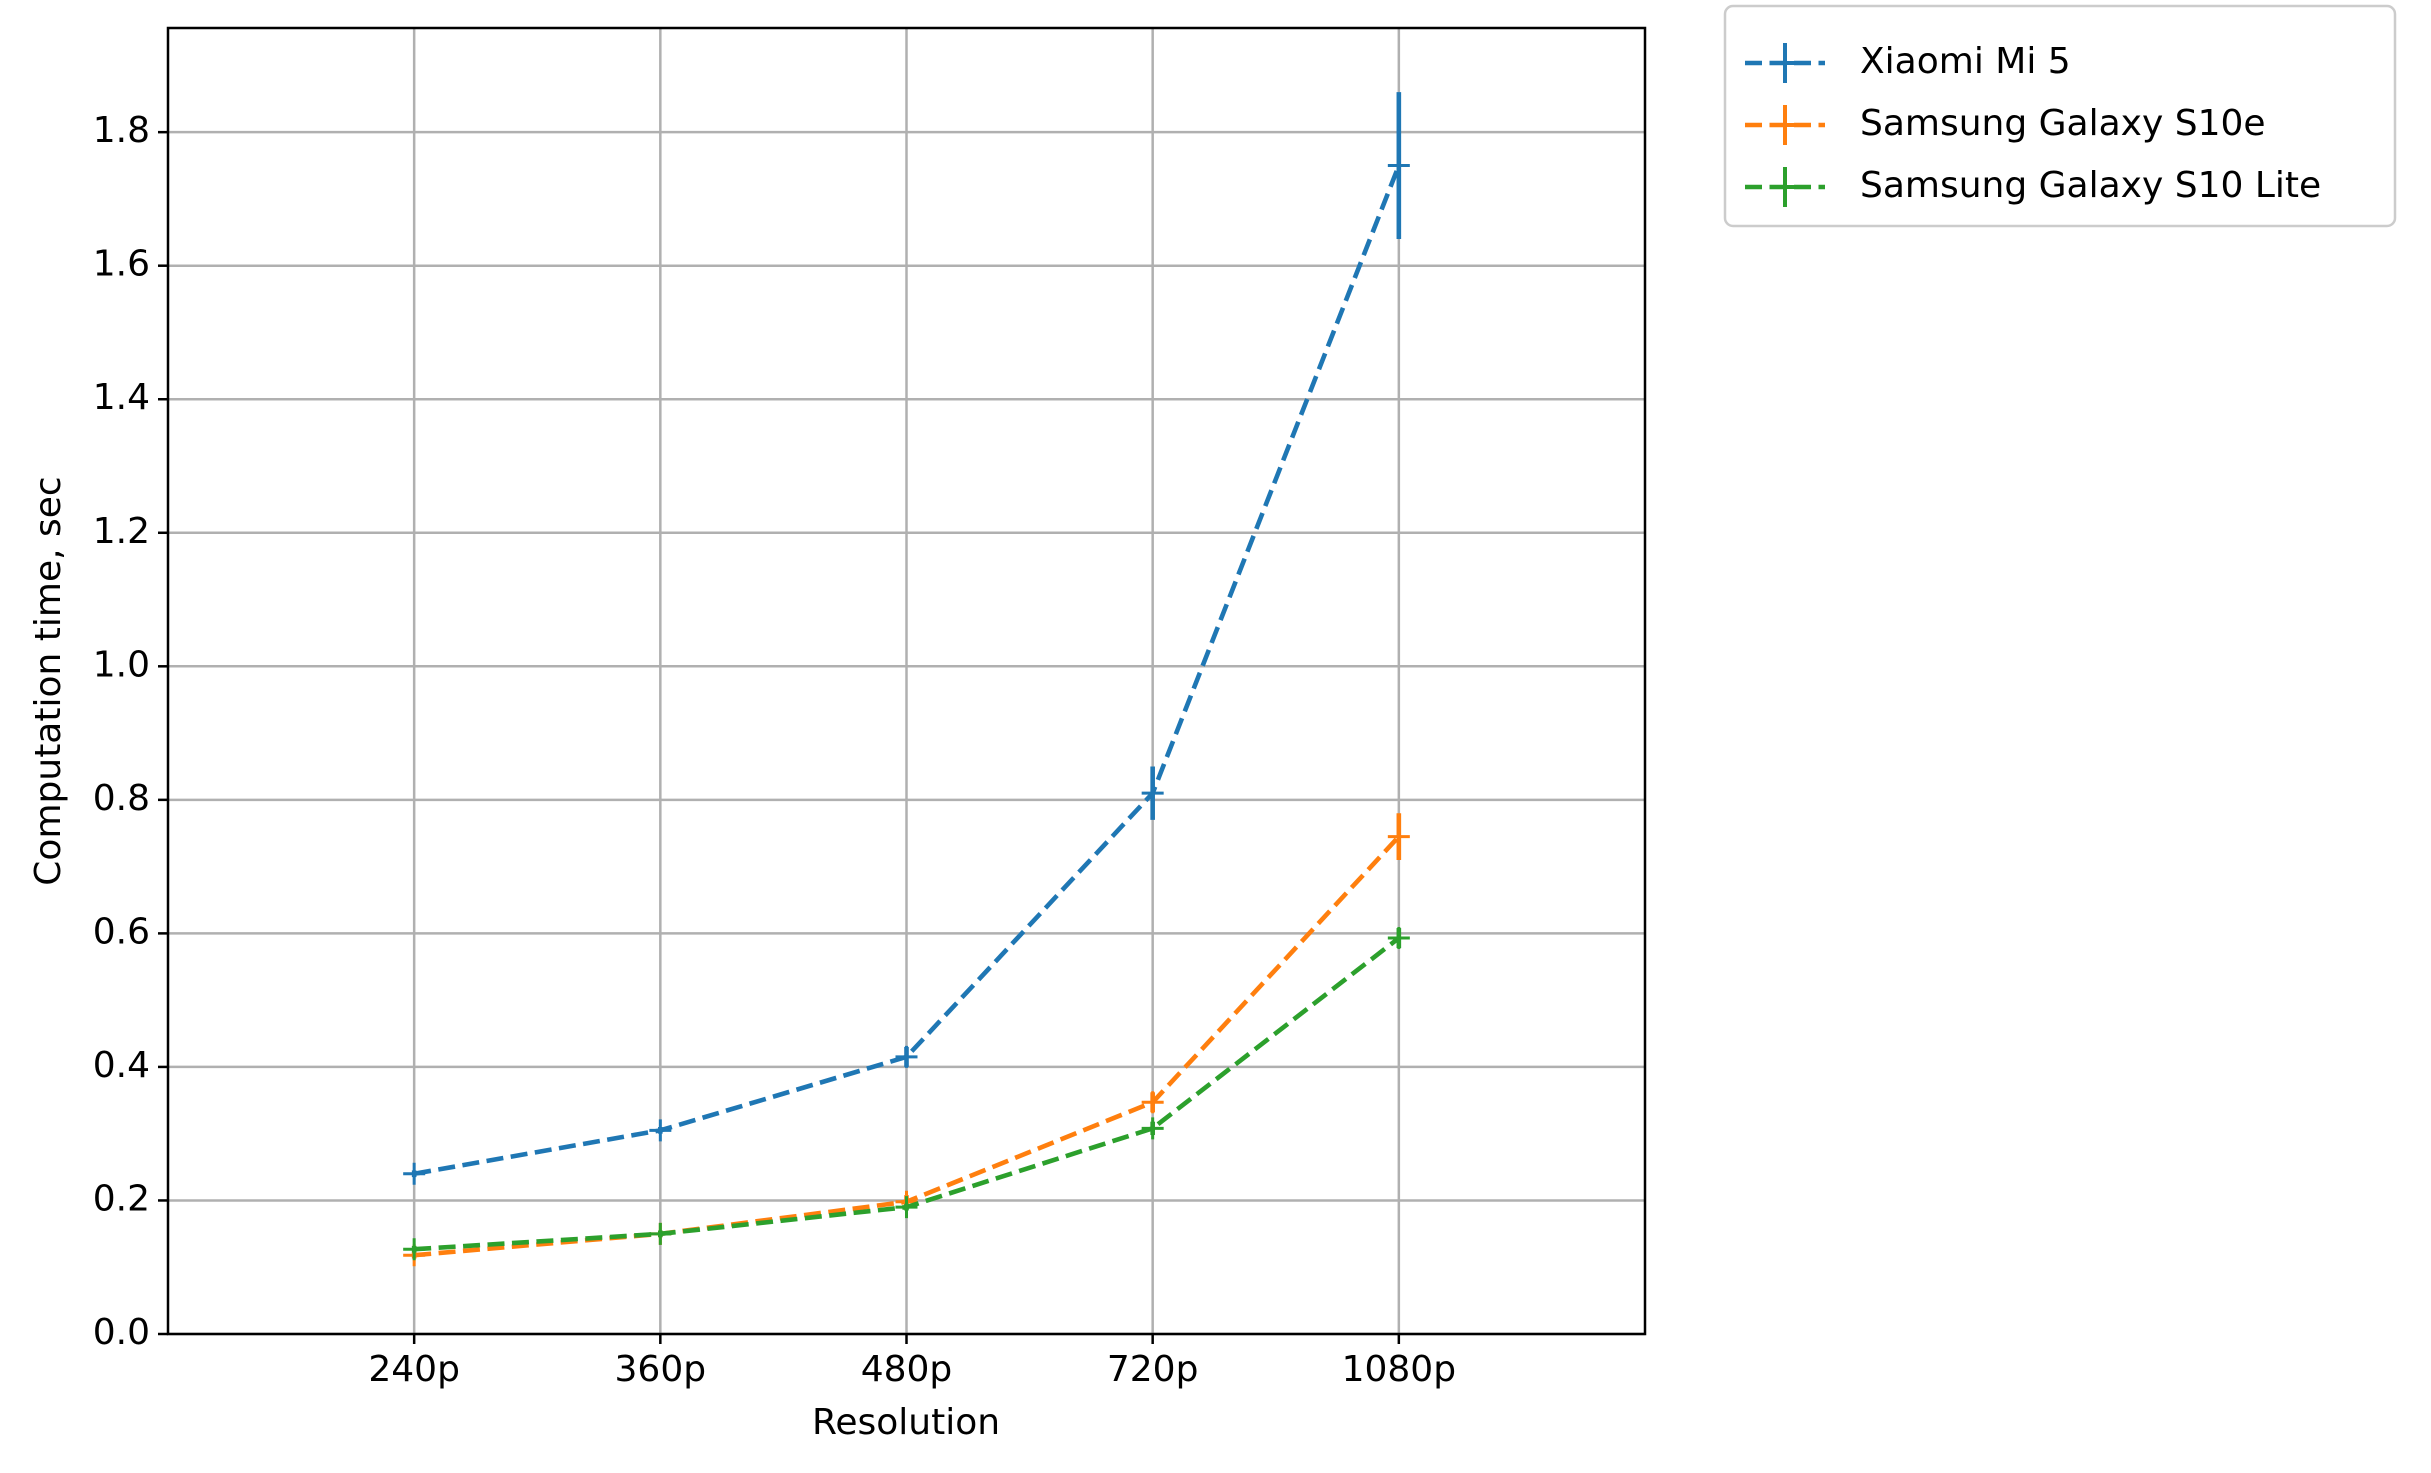  I want to click on y-tick-label: 0.8, so click(121, 798).